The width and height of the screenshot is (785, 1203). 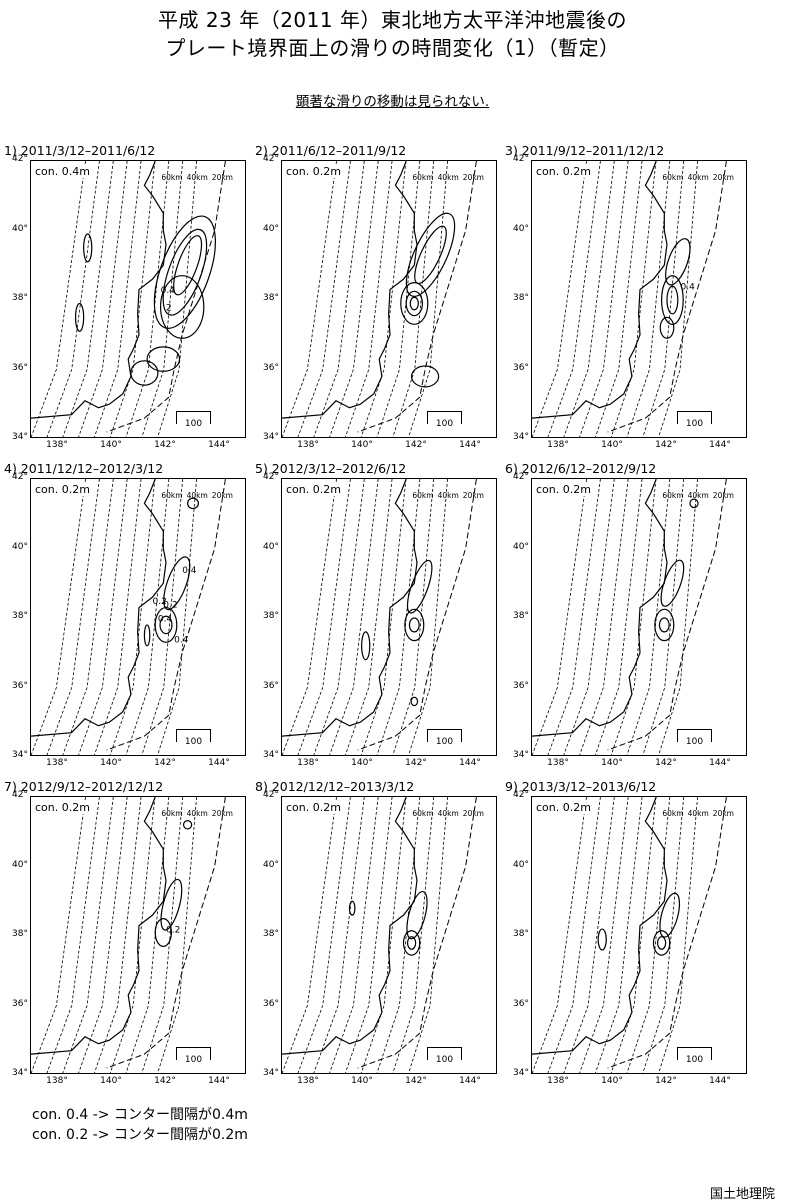 What do you see at coordinates (20, 934) in the screenshot?
I see `lat-tick-label: 38°` at bounding box center [20, 934].